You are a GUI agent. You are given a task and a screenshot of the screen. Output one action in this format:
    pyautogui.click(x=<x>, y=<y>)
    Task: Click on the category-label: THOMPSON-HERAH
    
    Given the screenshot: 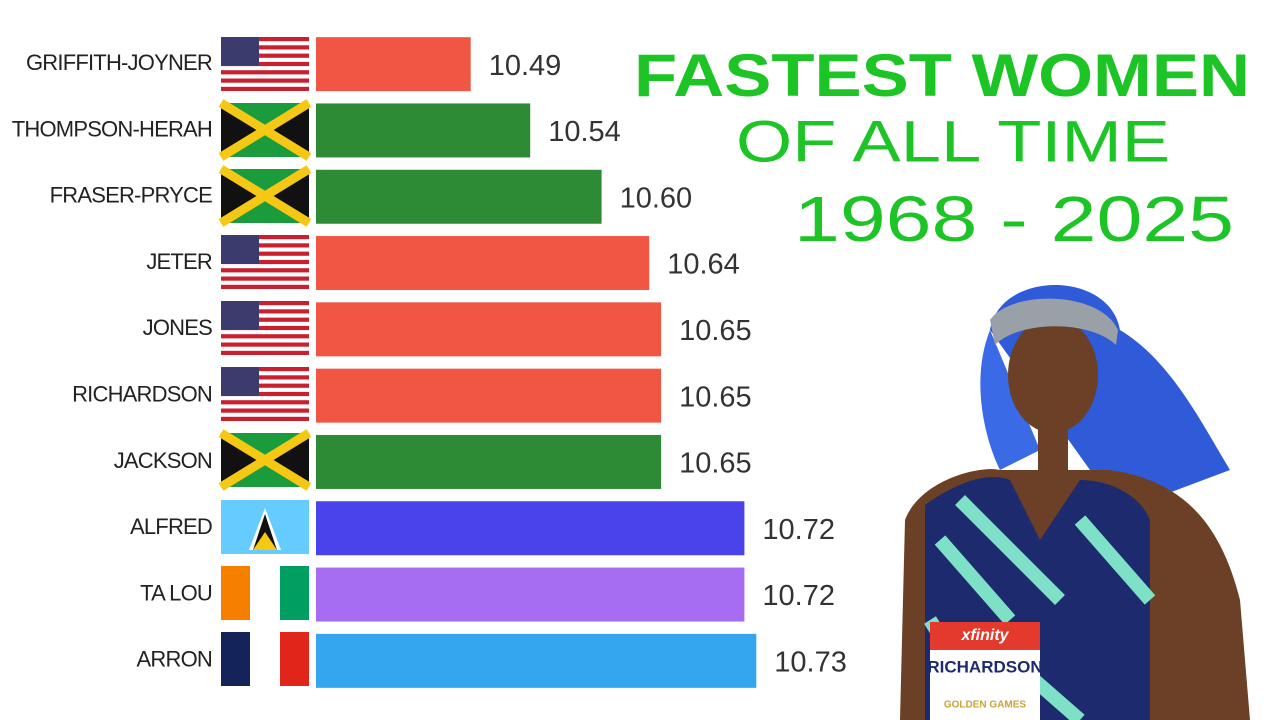 What is the action you would take?
    pyautogui.click(x=112, y=128)
    